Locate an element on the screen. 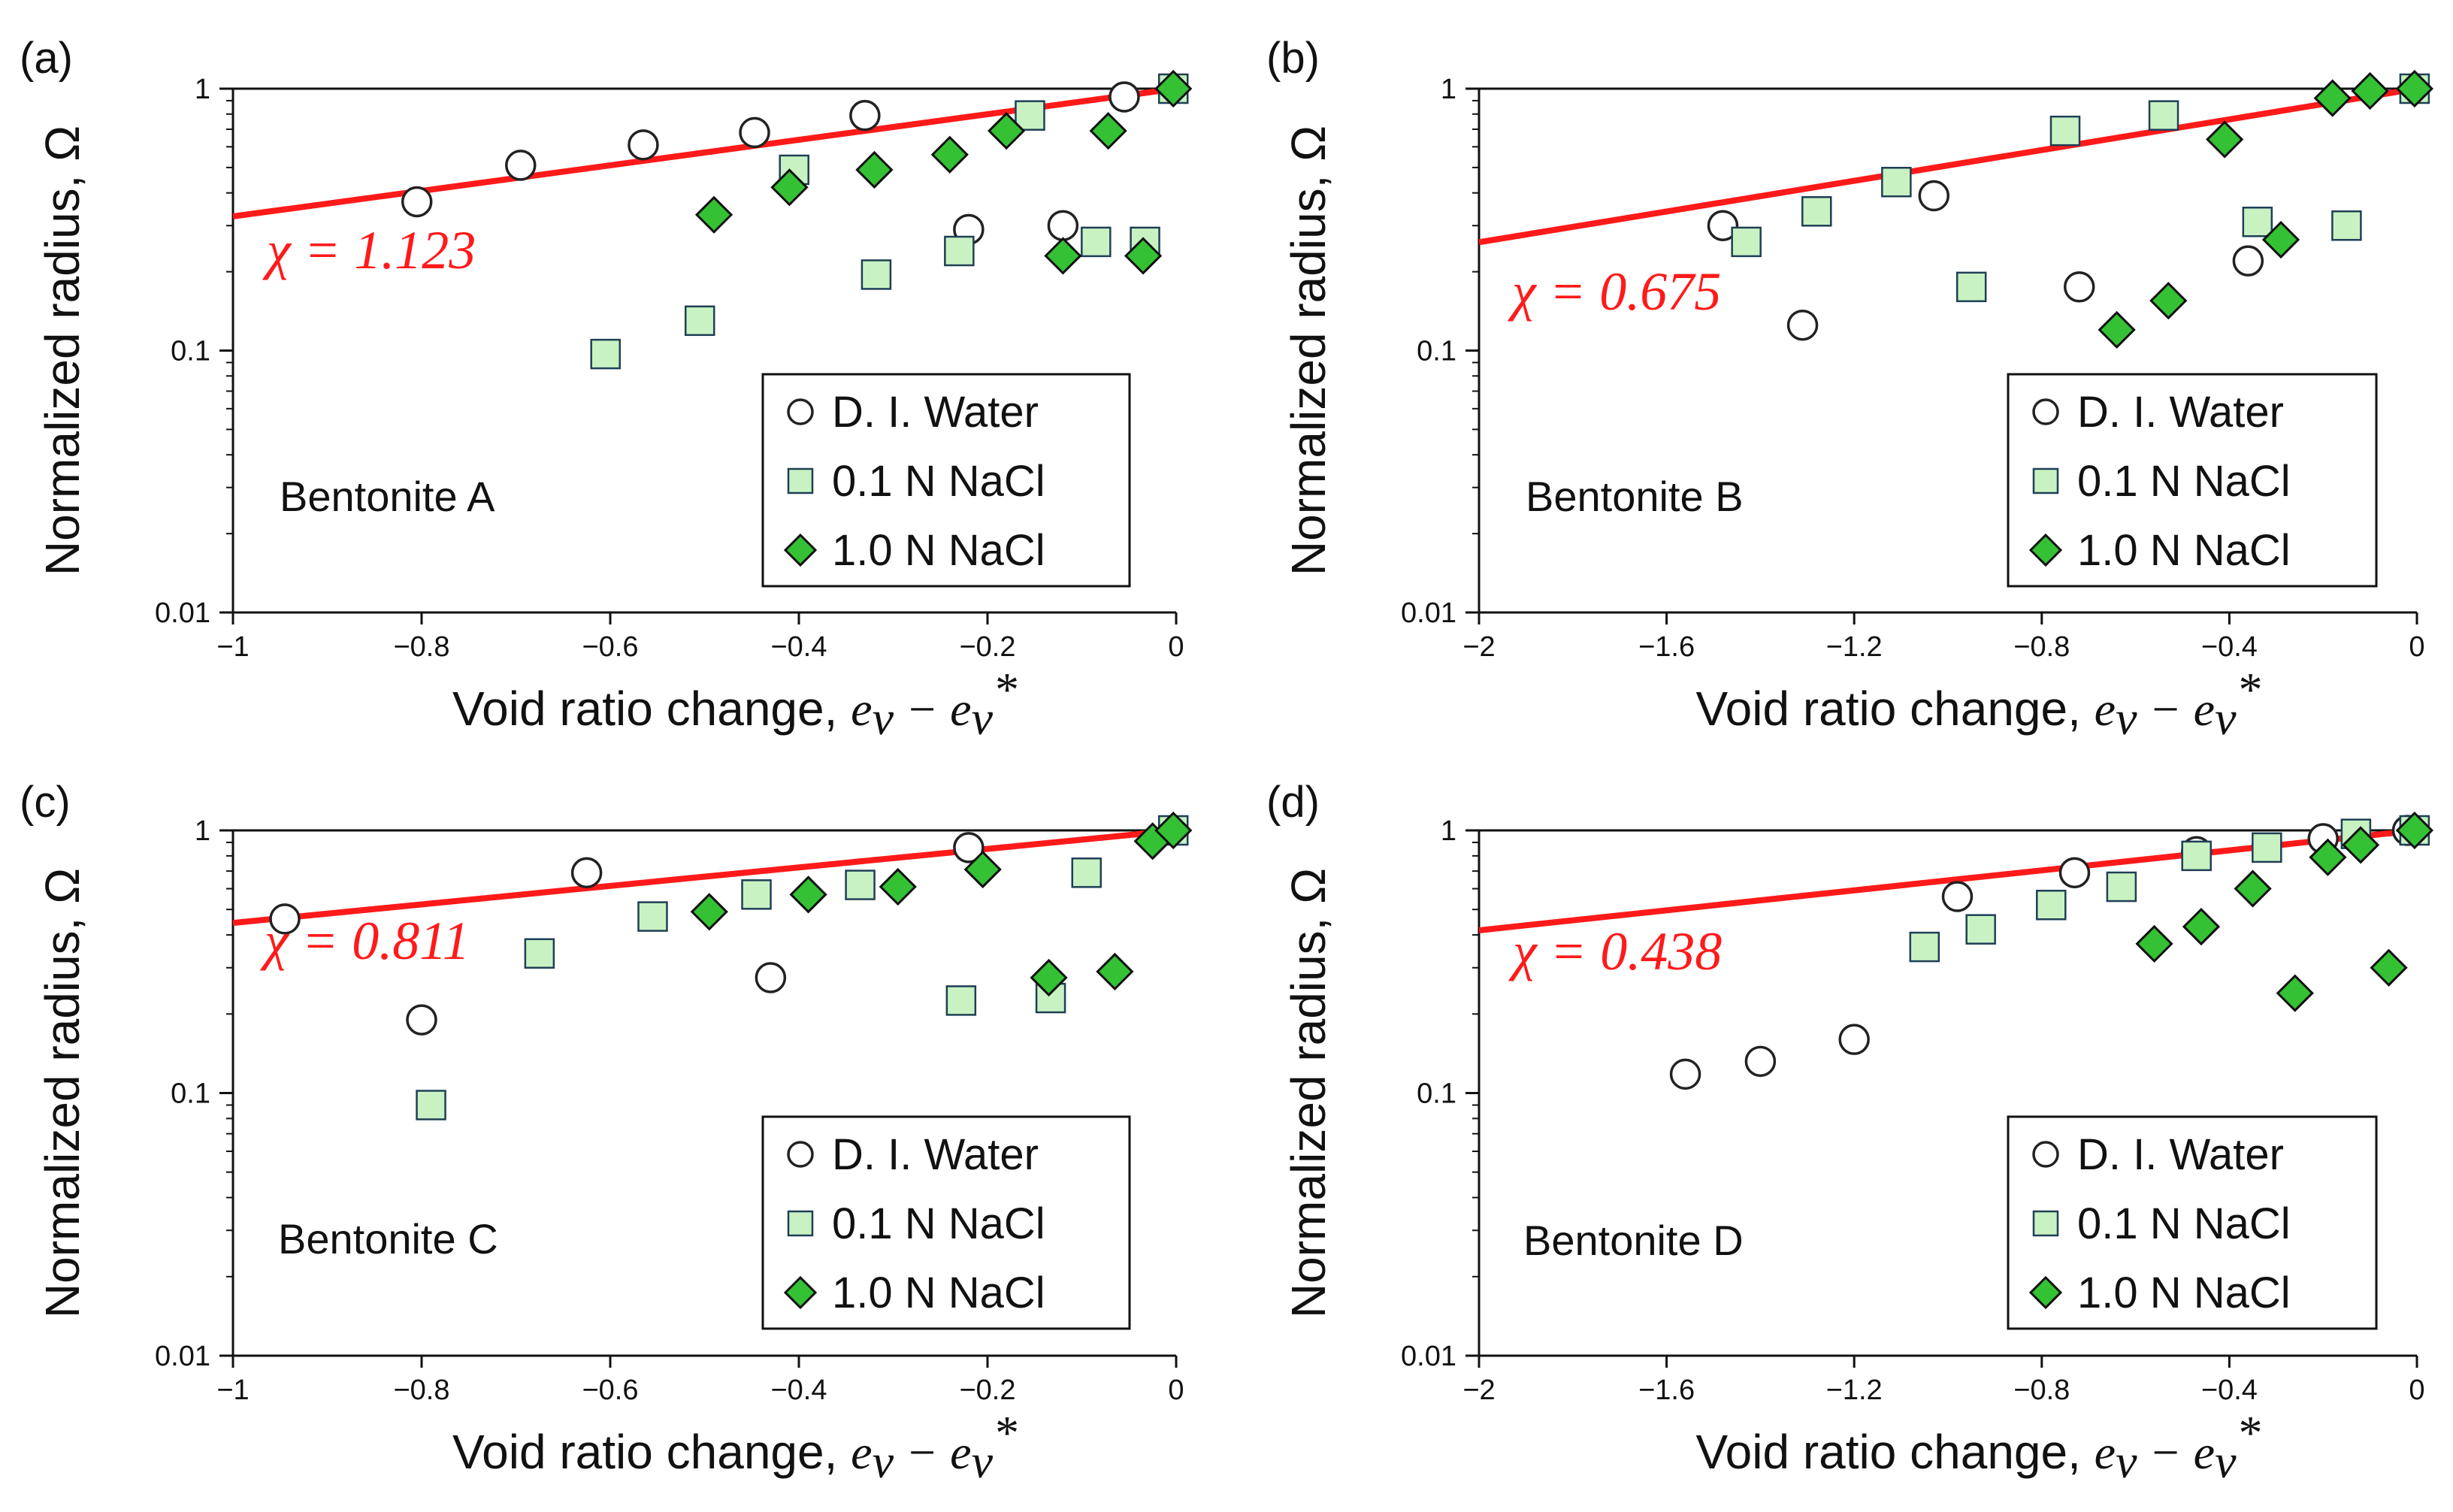 This screenshot has height=1512, width=2453. sample-label: Bentonite B is located at coordinates (1635, 497).